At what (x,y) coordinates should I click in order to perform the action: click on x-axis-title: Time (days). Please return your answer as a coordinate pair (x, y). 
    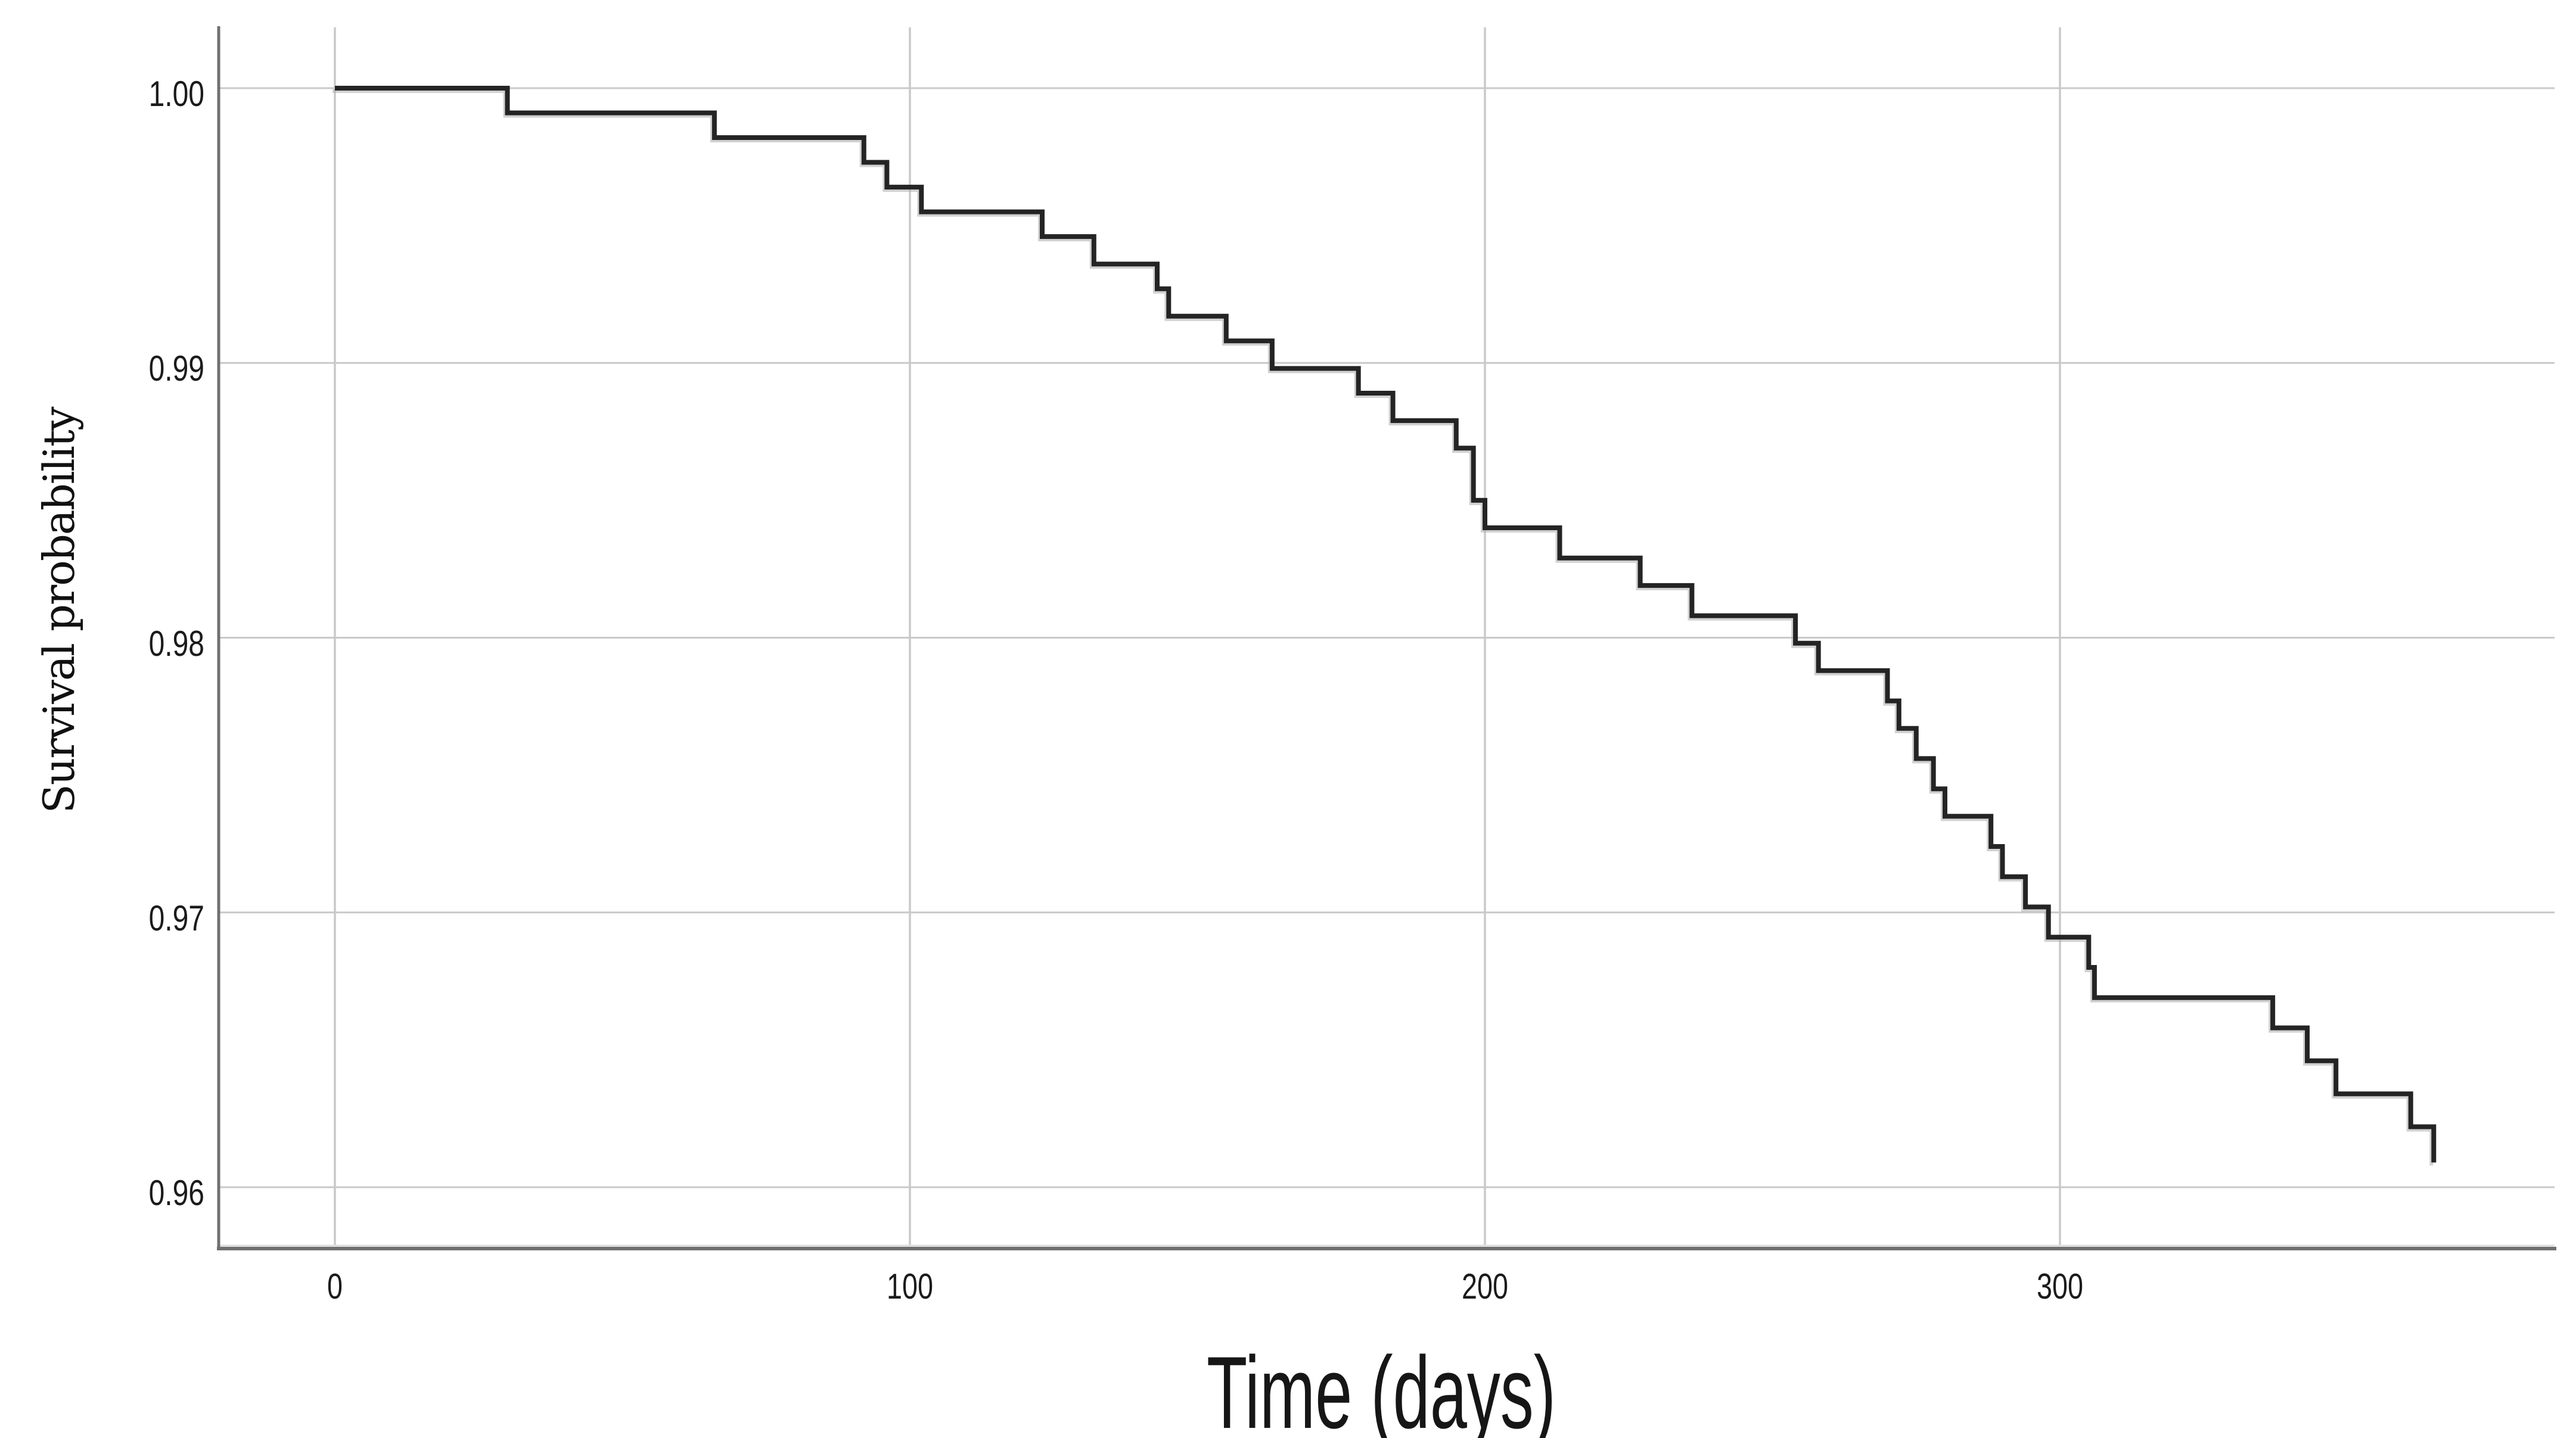
    Looking at the image, I should click on (1381, 1387).